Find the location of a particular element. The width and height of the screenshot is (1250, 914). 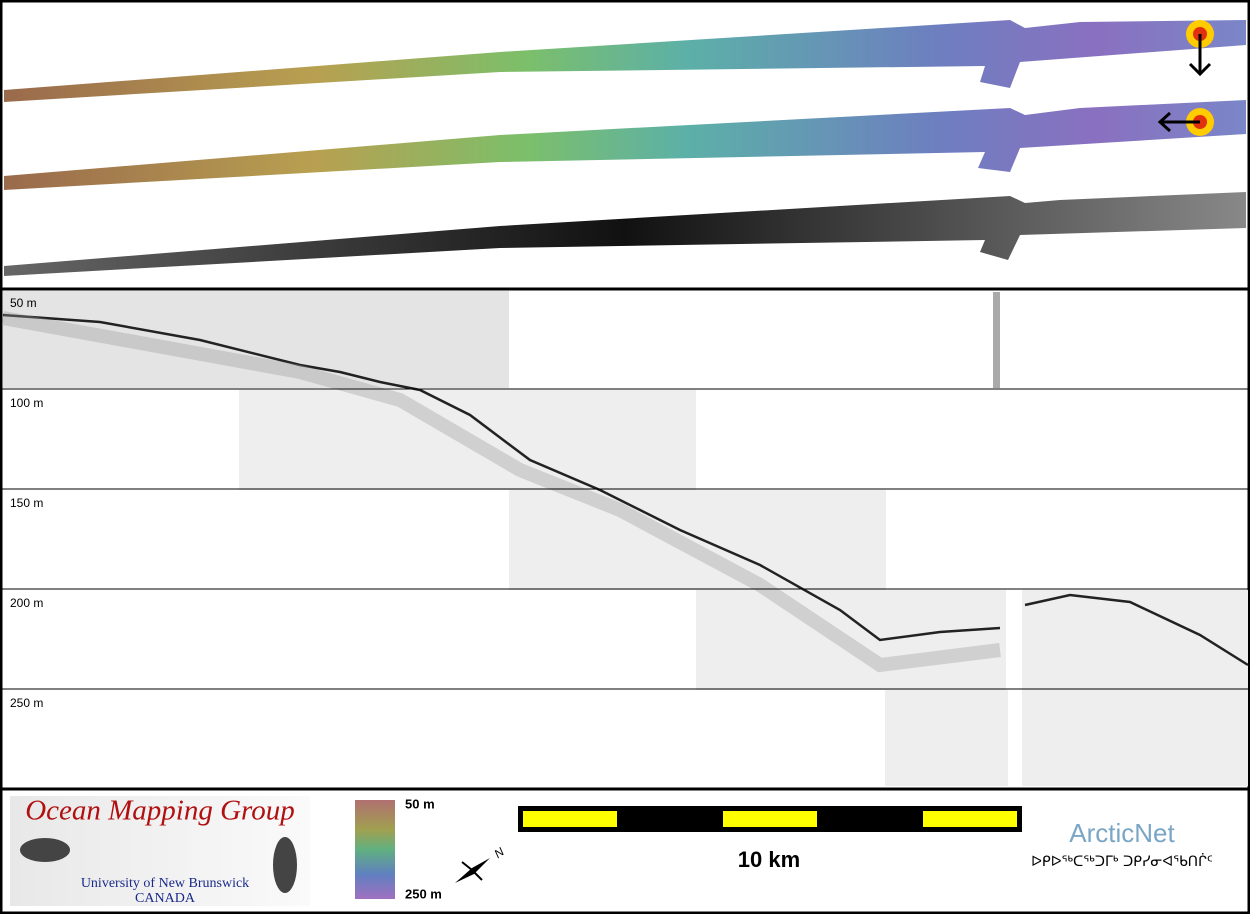

depth-label: 50 m is located at coordinates (23, 303).